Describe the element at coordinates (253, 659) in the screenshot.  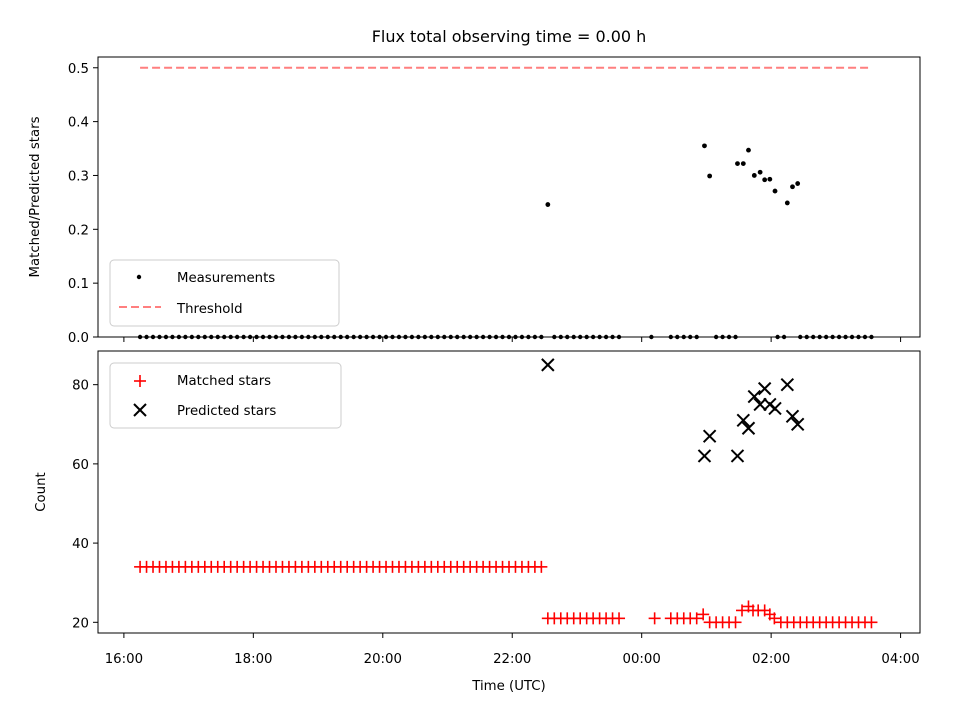
I see `x-tick-label: 18:00` at that location.